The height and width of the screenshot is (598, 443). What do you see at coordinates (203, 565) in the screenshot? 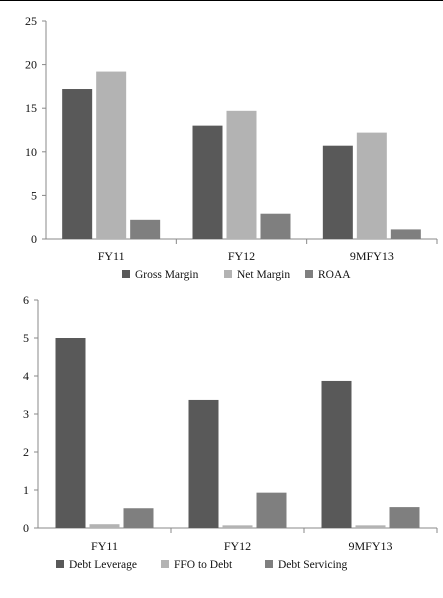
I see `legend-label-ffo-to-debt: FFO to Debt` at bounding box center [203, 565].